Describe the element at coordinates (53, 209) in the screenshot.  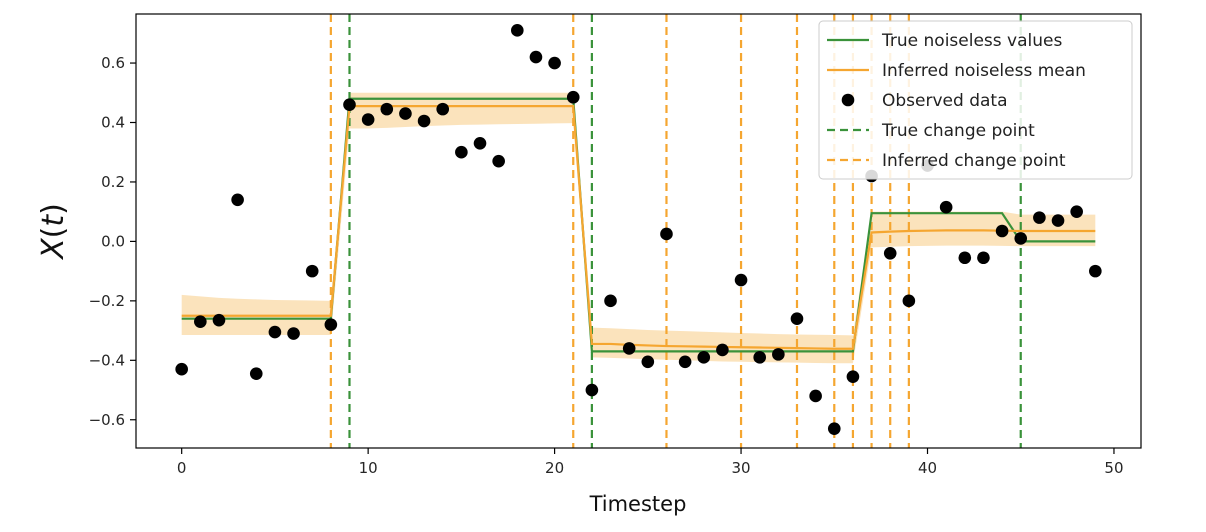
I see `y-axis-label-paren-close: )` at that location.